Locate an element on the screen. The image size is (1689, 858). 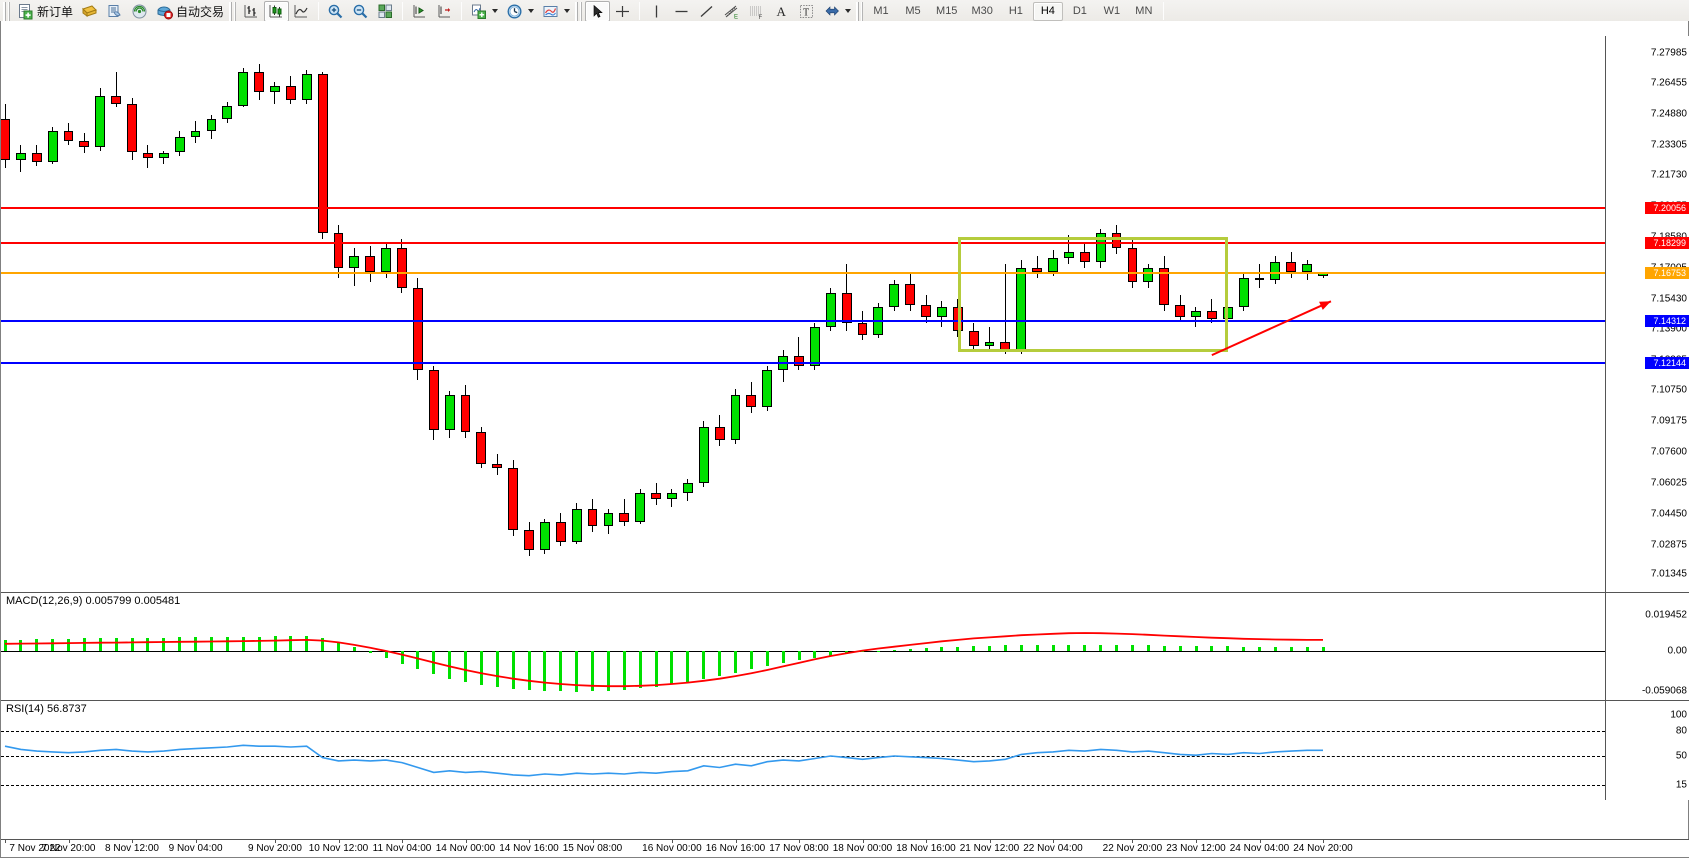
timeframe-label: M15 is located at coordinates (947, 11).